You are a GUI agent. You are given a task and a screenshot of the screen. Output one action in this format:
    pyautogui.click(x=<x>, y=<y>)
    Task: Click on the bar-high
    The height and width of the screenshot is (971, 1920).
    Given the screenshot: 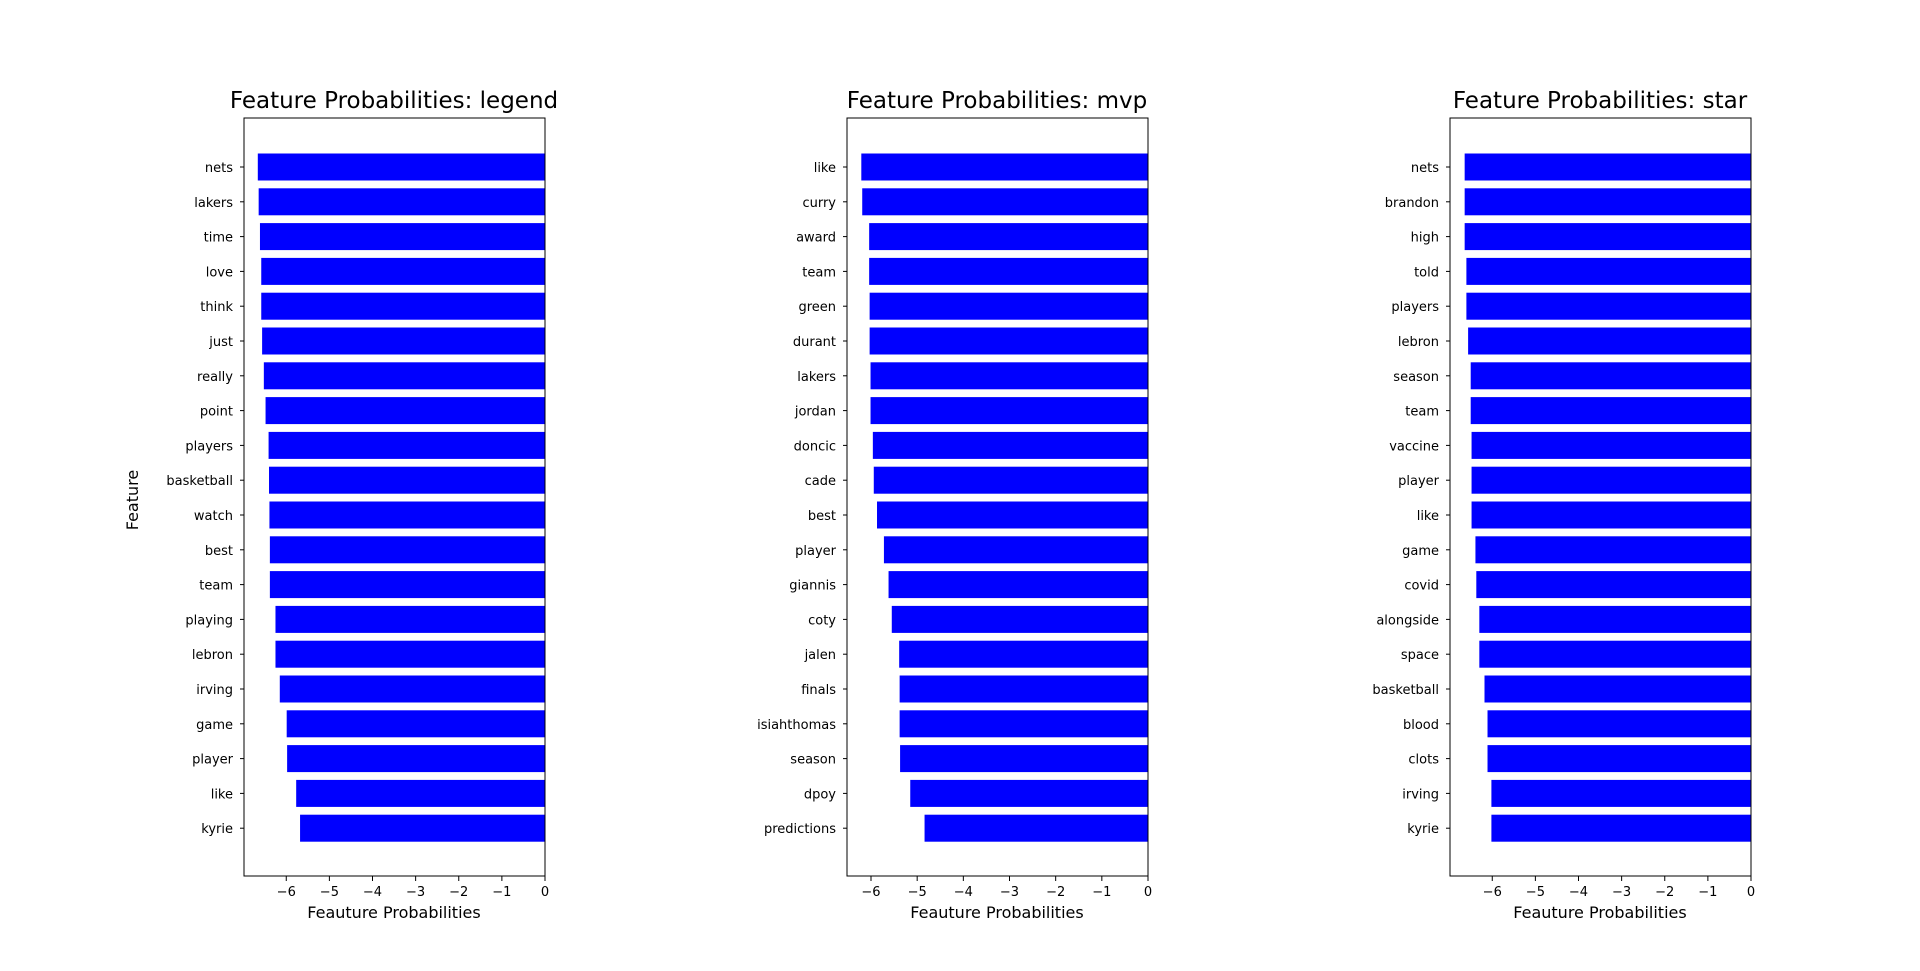 What is the action you would take?
    pyautogui.click(x=1607, y=237)
    